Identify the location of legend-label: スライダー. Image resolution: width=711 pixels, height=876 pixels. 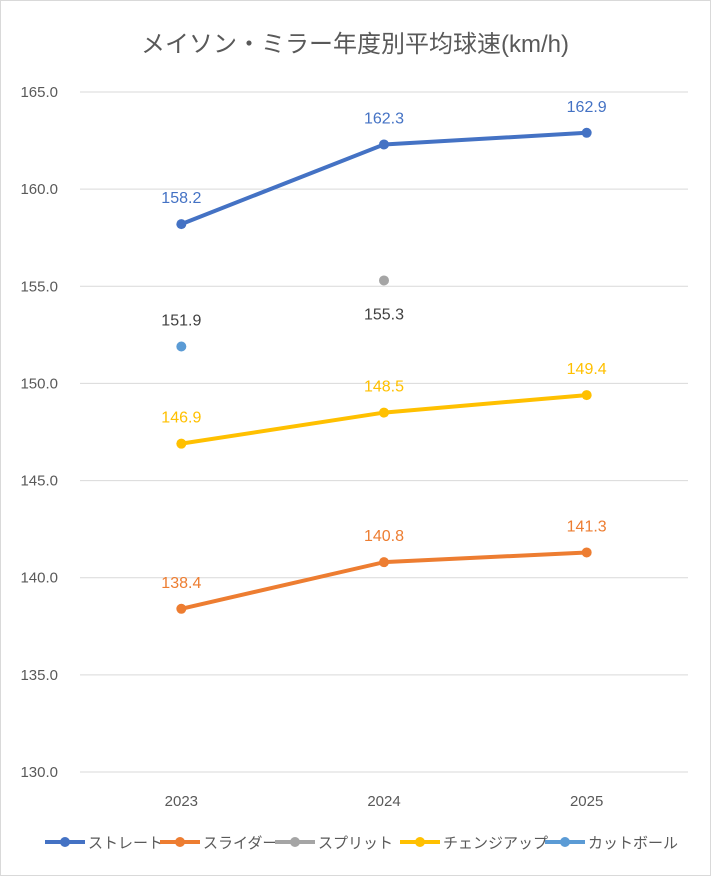
(240, 843).